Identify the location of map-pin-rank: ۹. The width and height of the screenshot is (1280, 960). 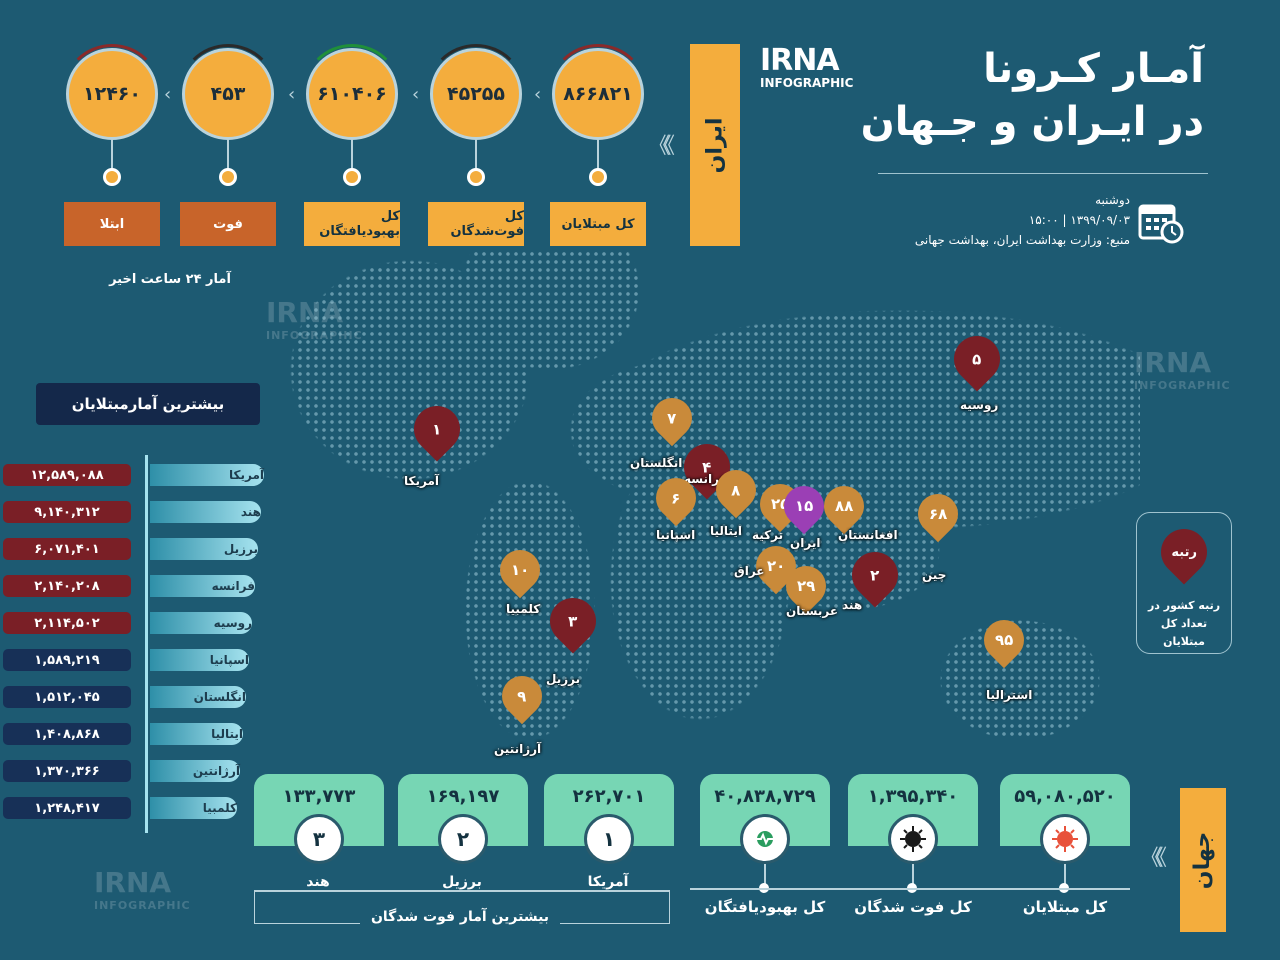
(522, 696).